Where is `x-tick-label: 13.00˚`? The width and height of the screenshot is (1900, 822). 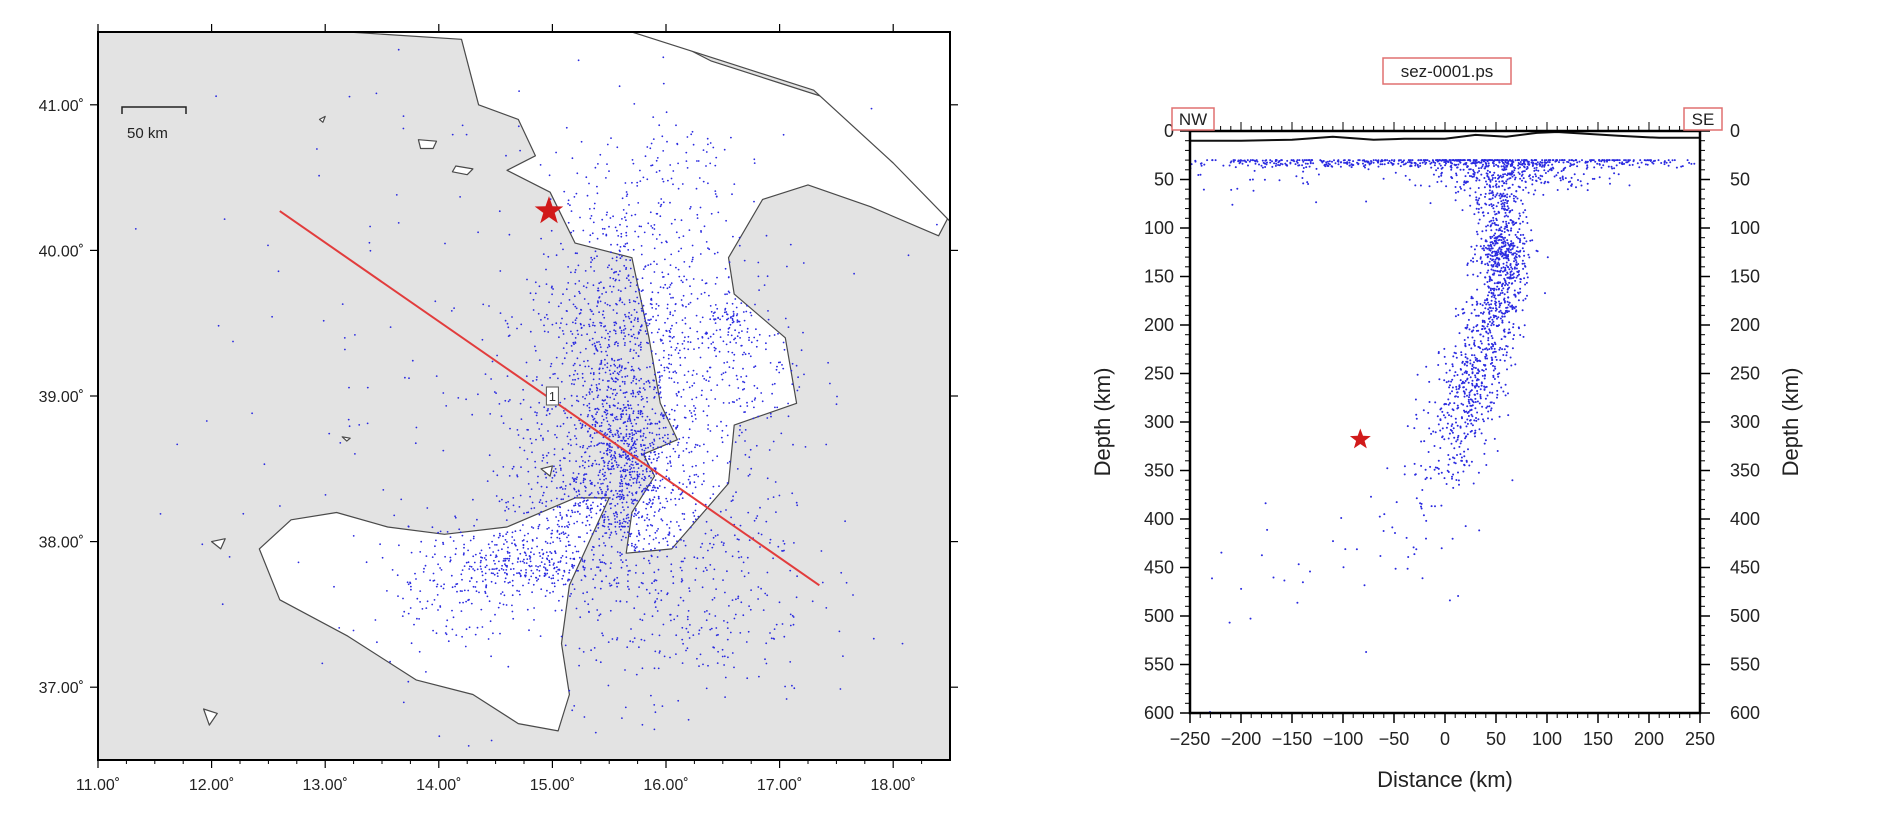
x-tick-label: 13.00˚ is located at coordinates (325, 785).